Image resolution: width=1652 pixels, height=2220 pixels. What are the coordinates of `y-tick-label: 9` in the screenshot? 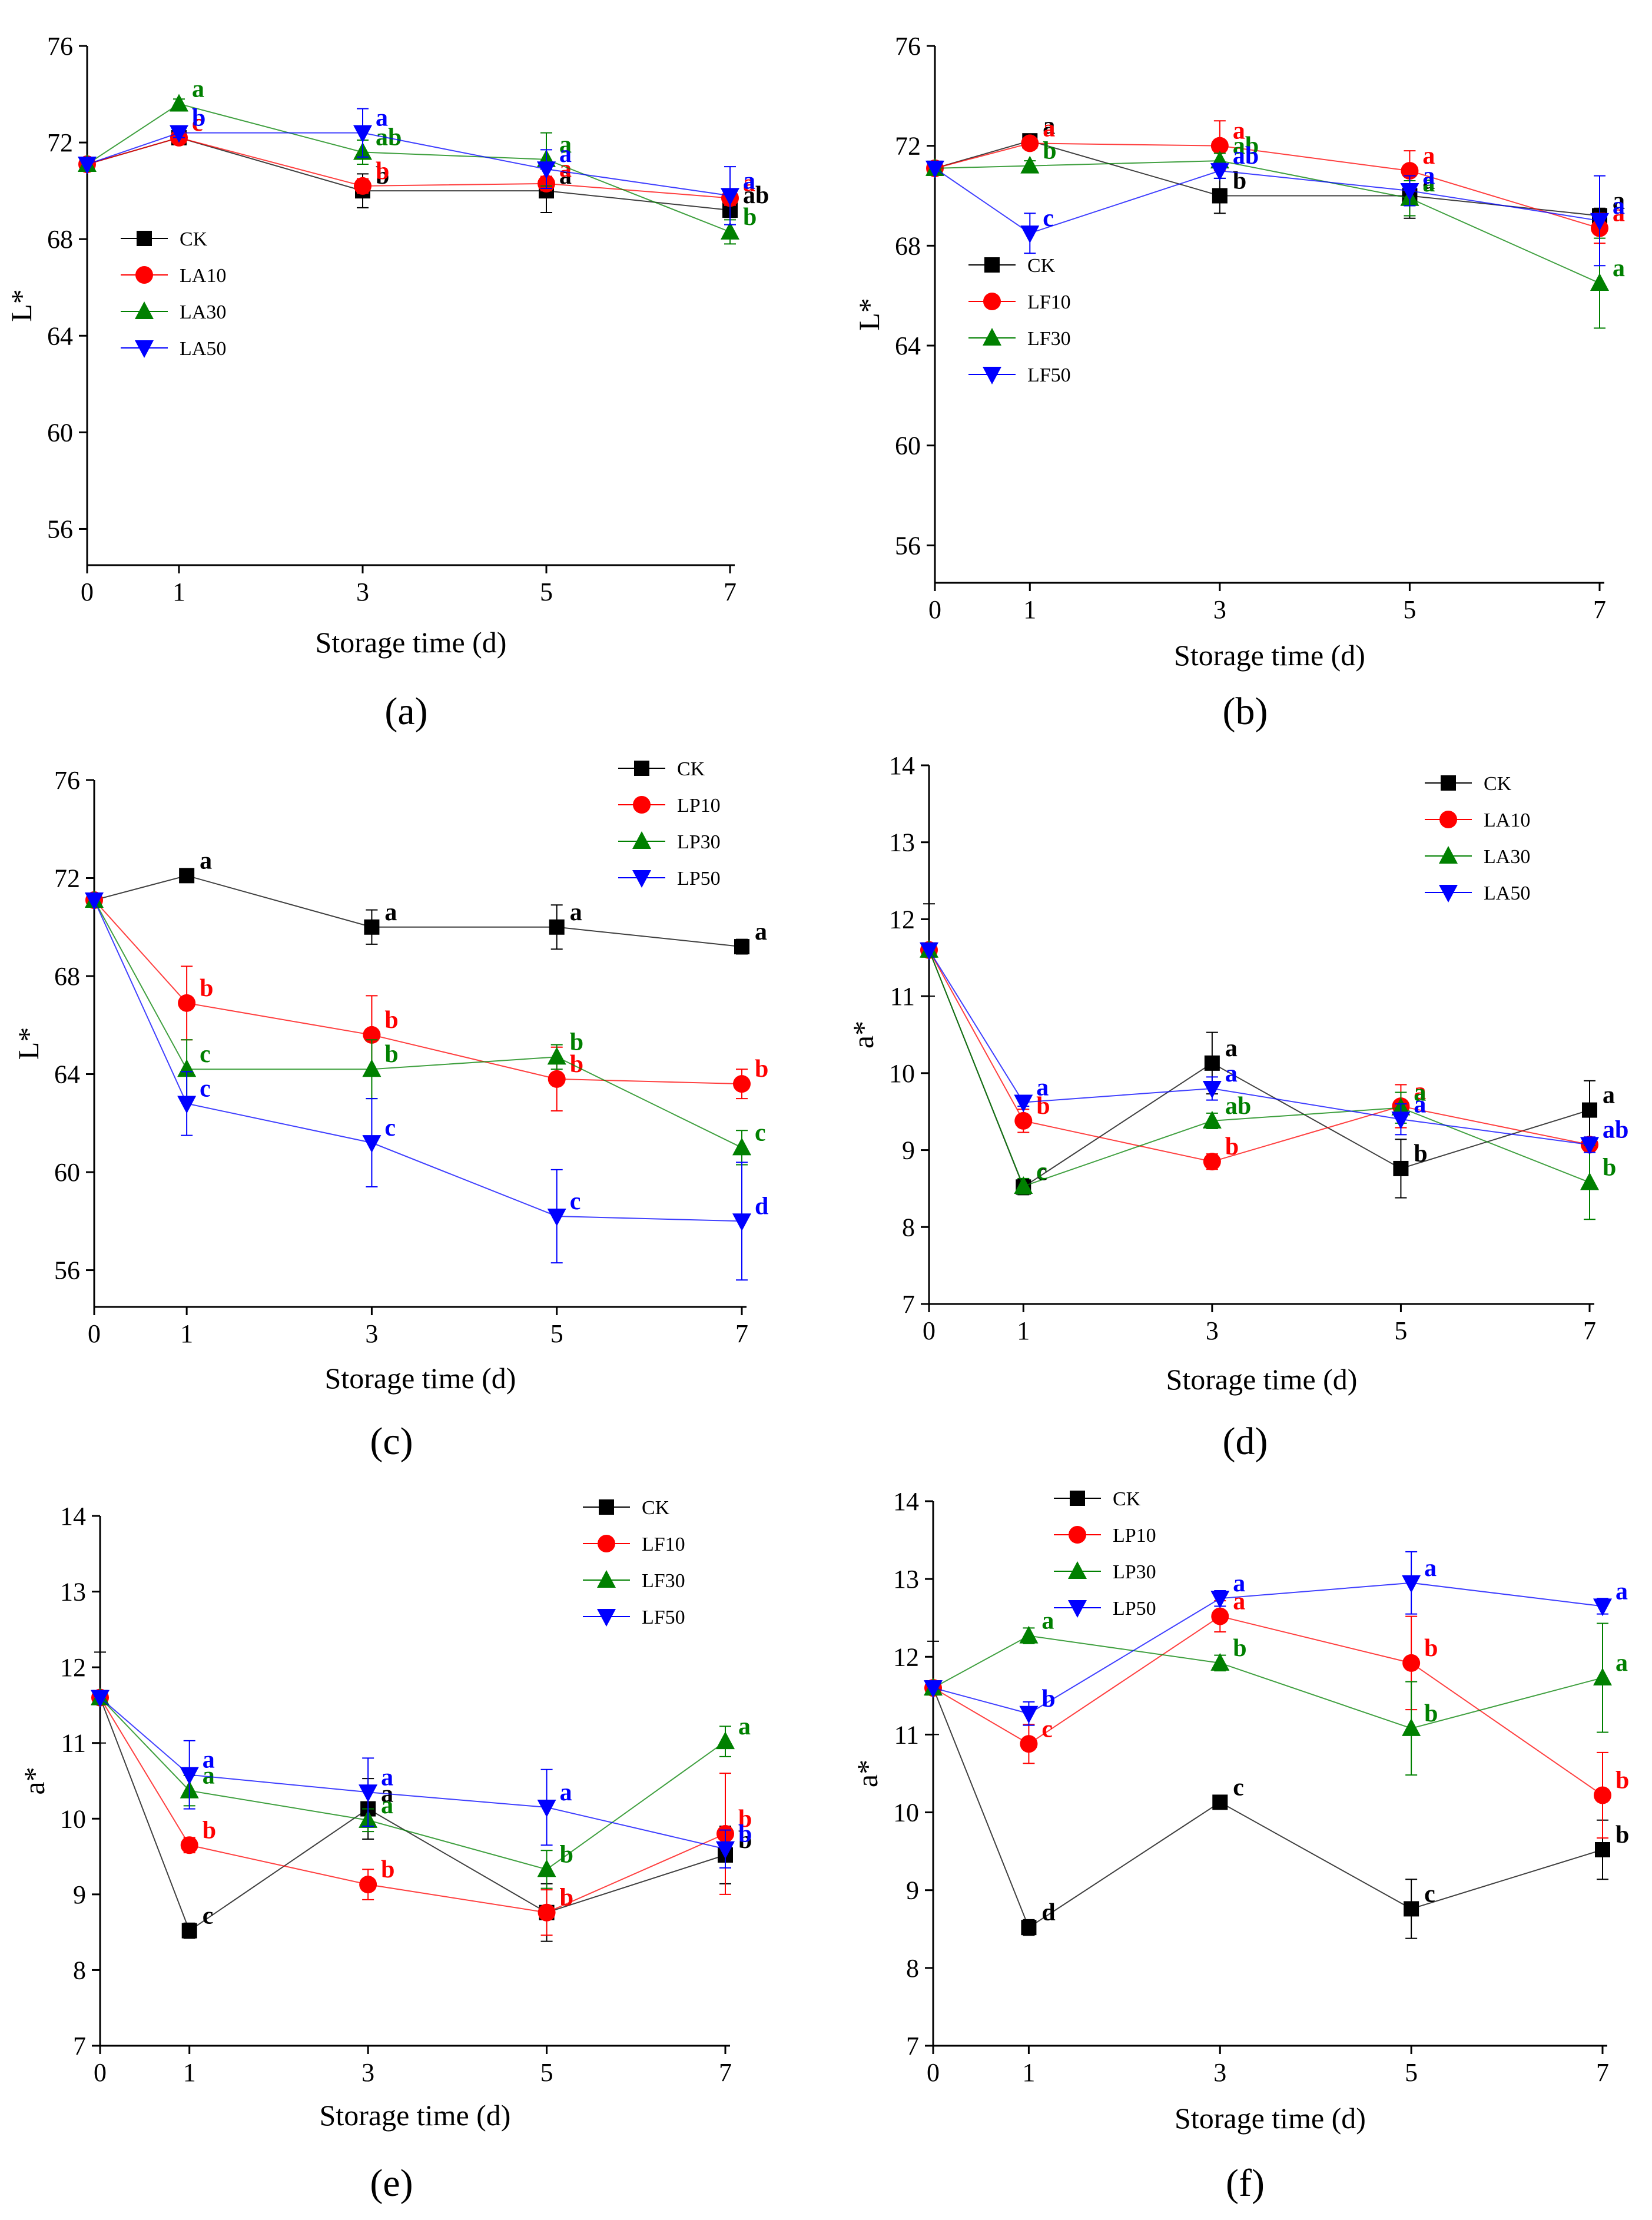 It's located at (908, 1150).